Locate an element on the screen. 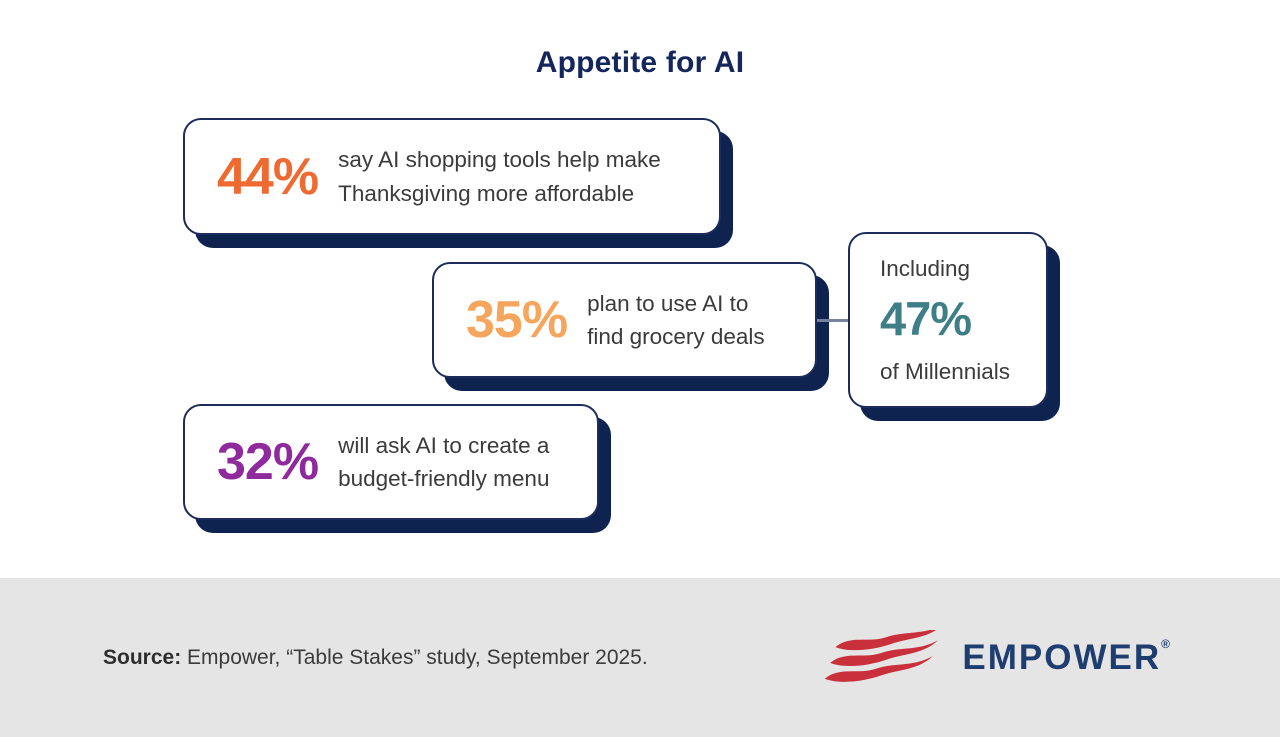  empower-logo: EMPOWER® is located at coordinates (997, 657).